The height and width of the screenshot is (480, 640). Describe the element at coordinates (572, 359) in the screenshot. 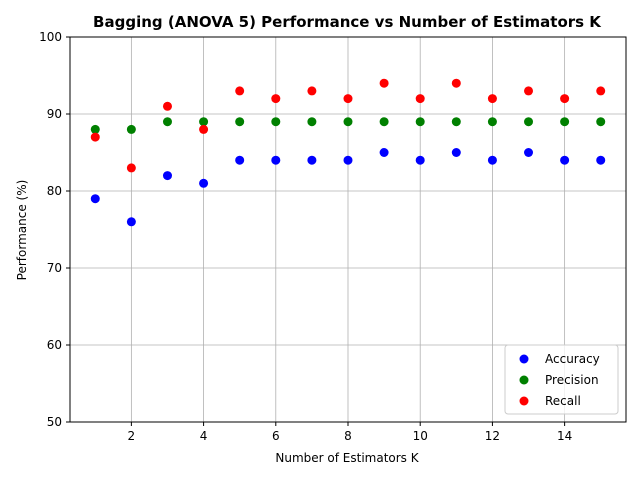

I see `legend-label-accuracy: Accuracy` at that location.